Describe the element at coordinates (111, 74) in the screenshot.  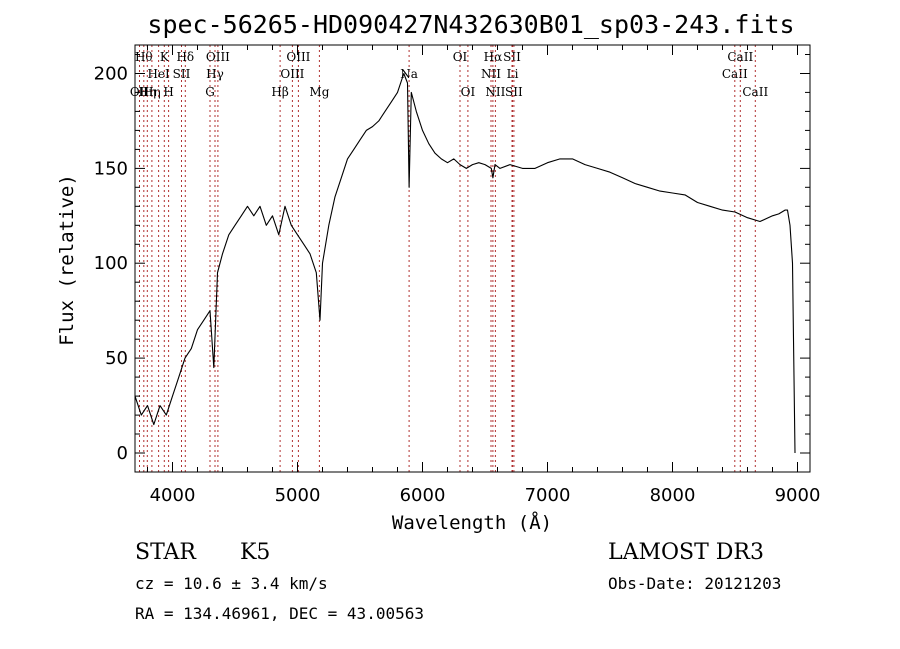
I see `y-tick-label: 200` at that location.